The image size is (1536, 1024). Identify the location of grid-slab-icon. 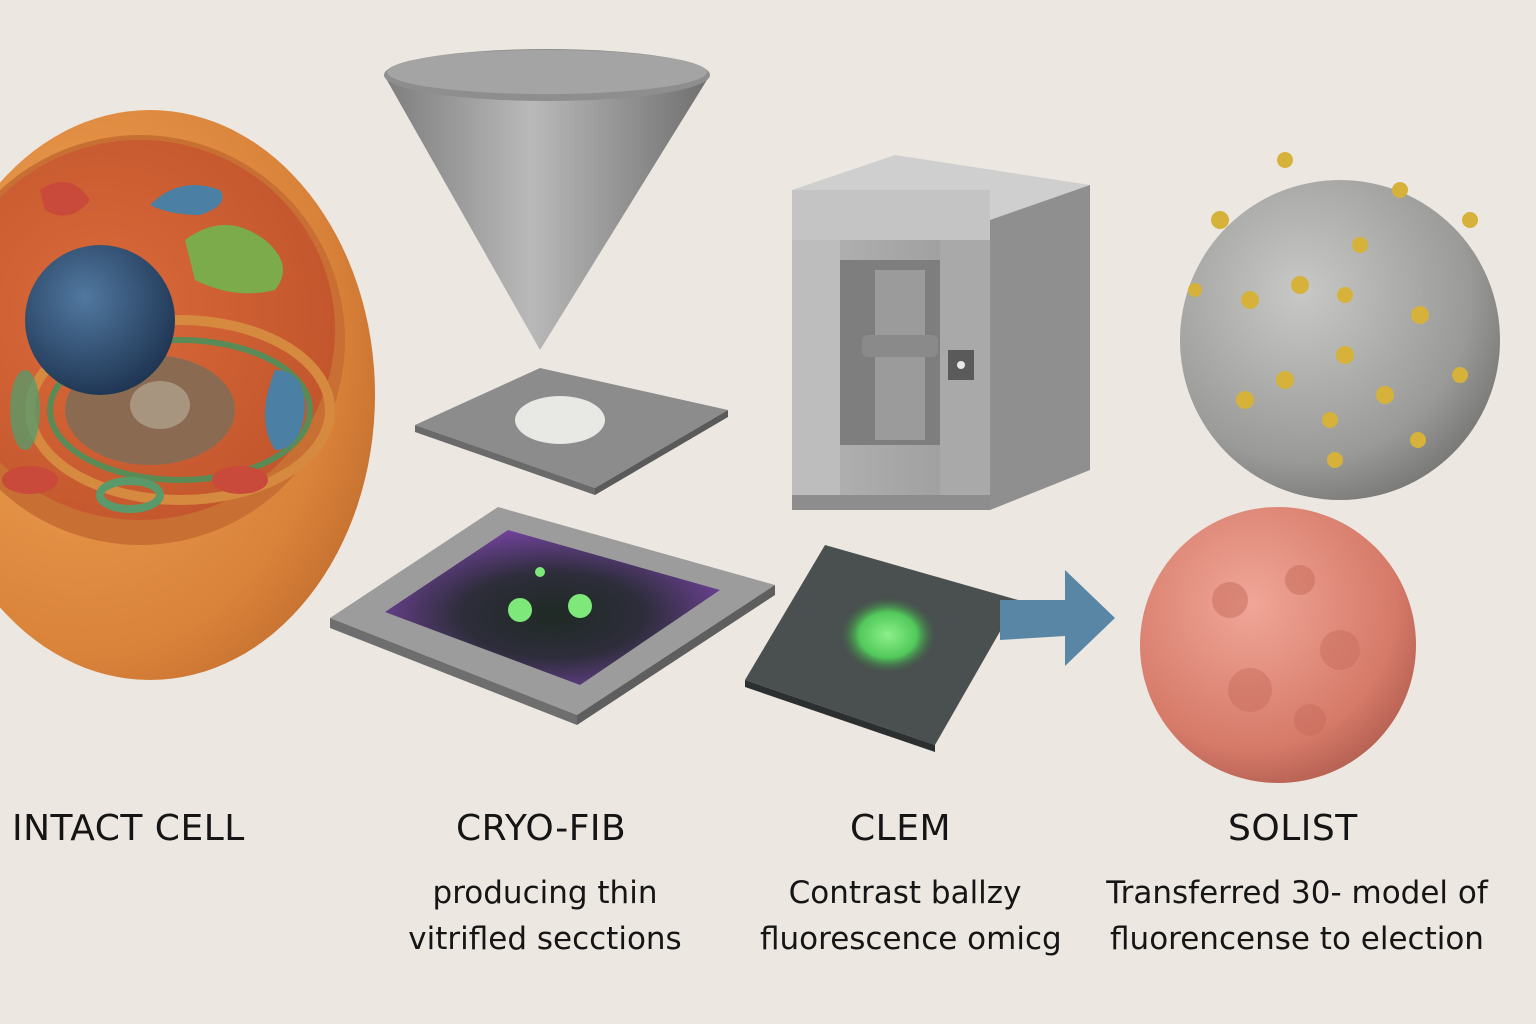
(571, 431).